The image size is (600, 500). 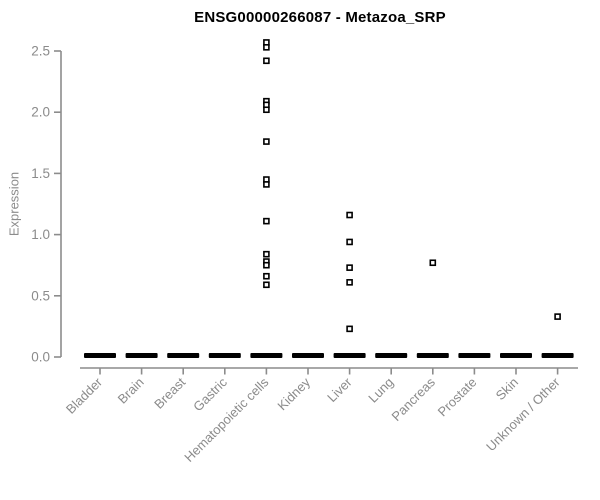 I want to click on category-label: Breast, so click(x=169, y=392).